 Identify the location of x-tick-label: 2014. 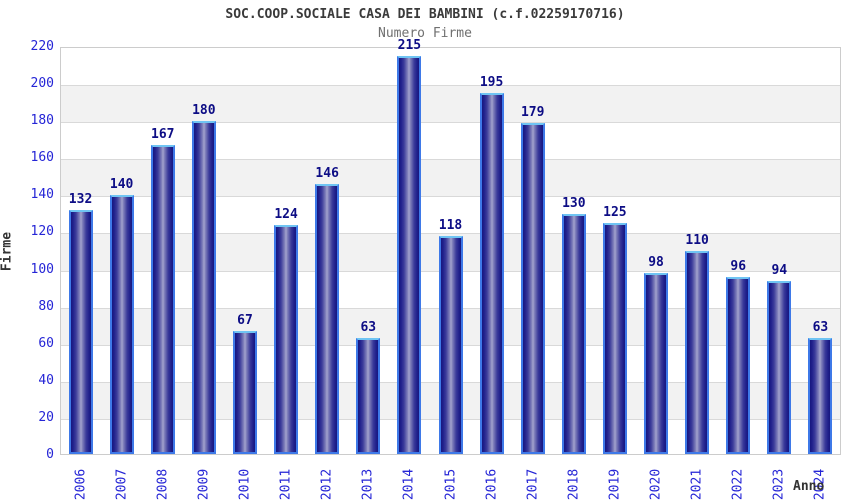
(409, 484).